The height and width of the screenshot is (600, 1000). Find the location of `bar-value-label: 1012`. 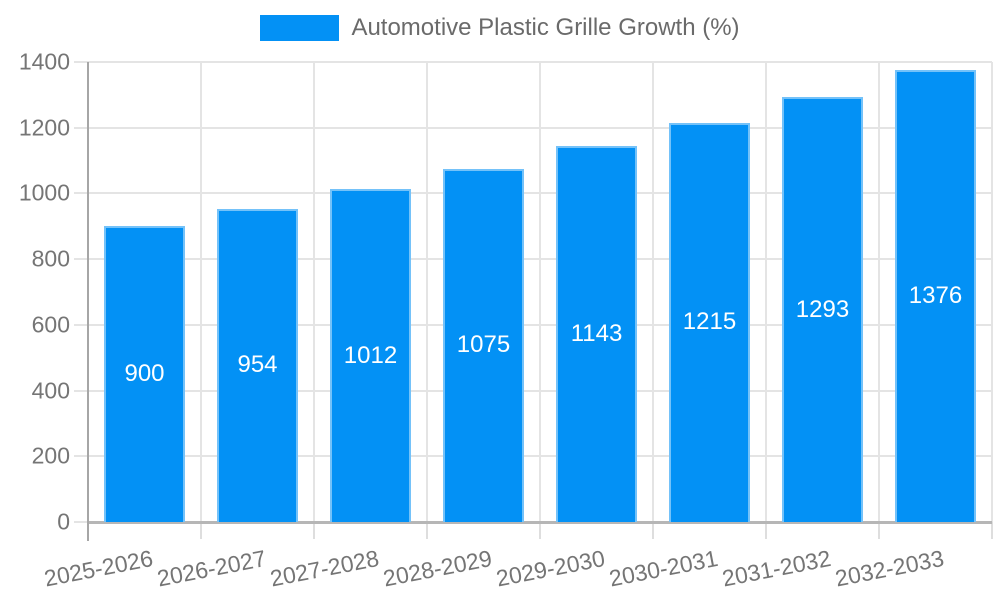

bar-value-label: 1012 is located at coordinates (370, 355).